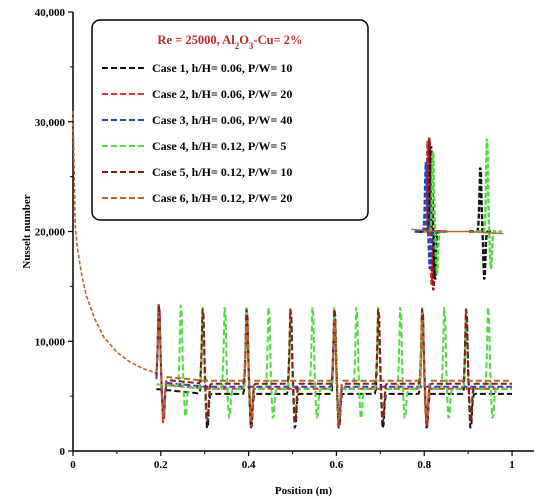  What do you see at coordinates (229, 42) in the screenshot?
I see `legend-title: Re = 25000, Al2O3-Cu= 2%` at bounding box center [229, 42].